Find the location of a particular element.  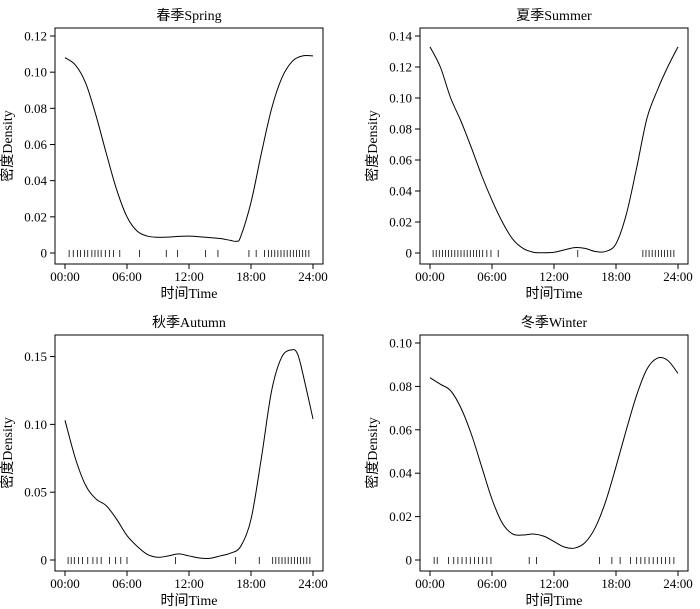

chart-title-summer: 夏季Summer is located at coordinates (554, 16).